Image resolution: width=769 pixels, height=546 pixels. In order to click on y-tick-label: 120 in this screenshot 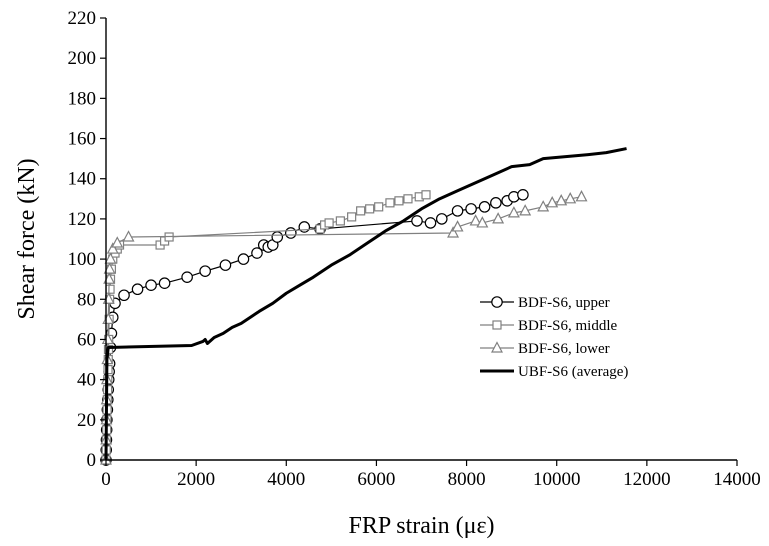, I will do `click(82, 219)`.